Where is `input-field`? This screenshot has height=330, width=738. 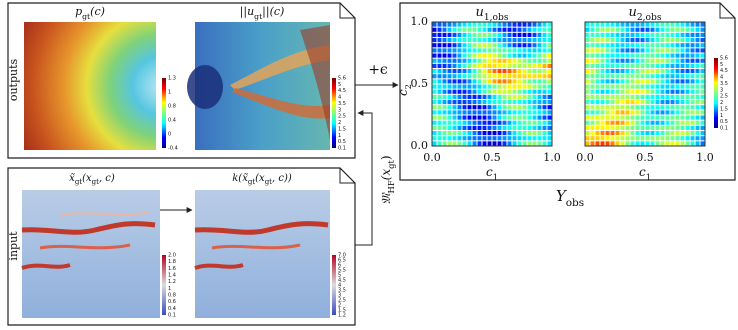 input-field is located at coordinates (90, 254).